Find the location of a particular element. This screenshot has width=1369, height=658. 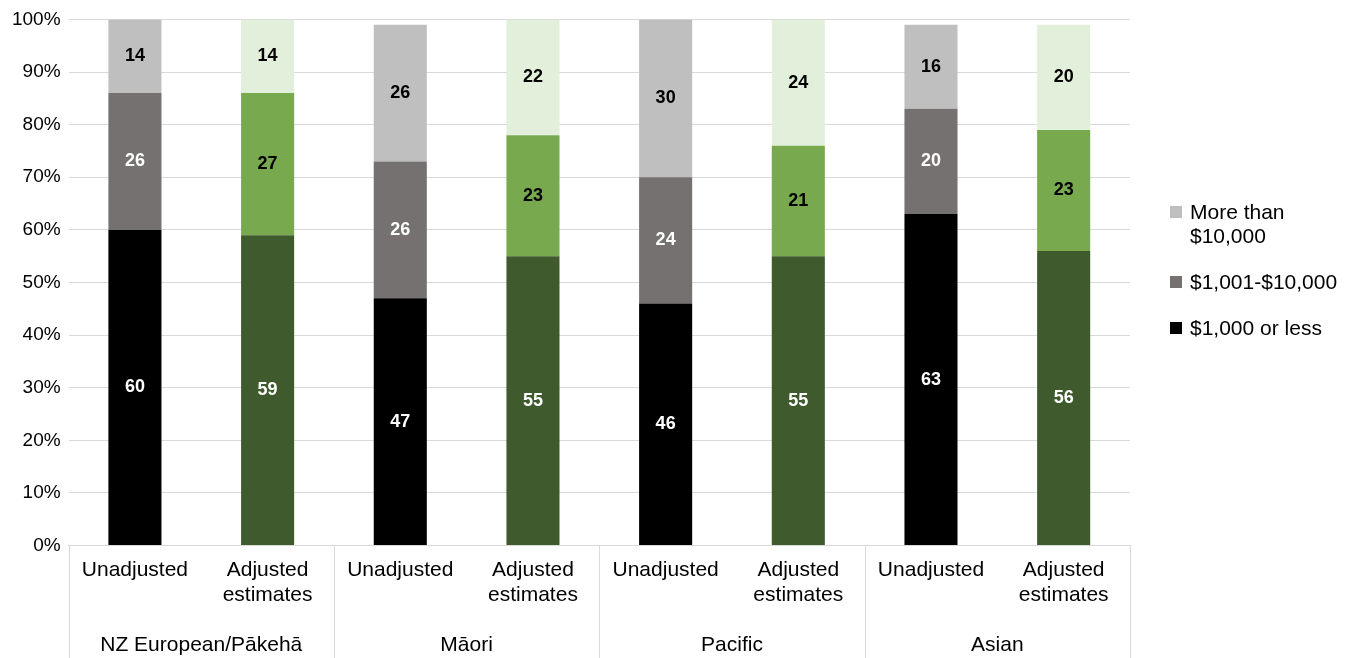

data-label: 30 is located at coordinates (665, 97).